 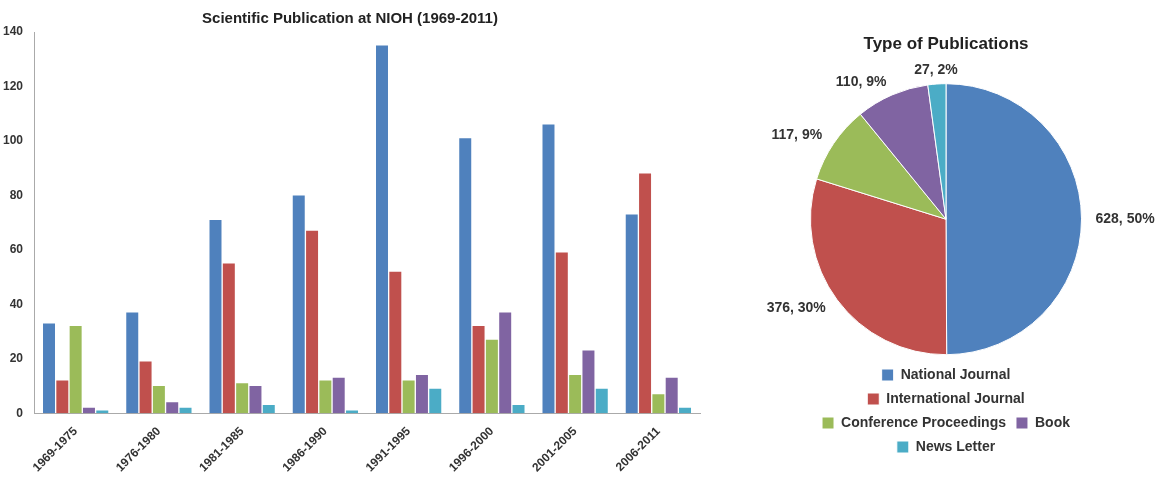 I want to click on y-tick-label: 140, so click(x=13, y=31).